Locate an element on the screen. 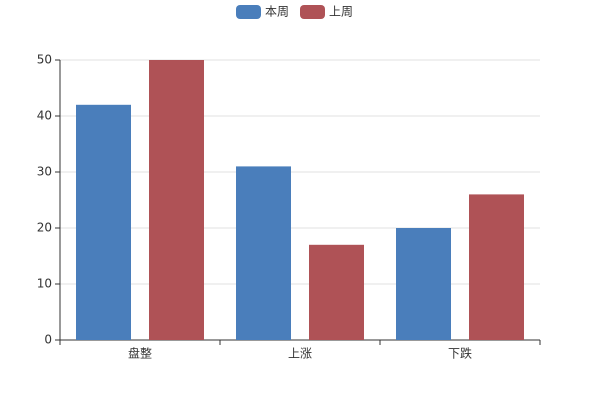 The height and width of the screenshot is (404, 600). y-tick-label: 40 is located at coordinates (44, 116).